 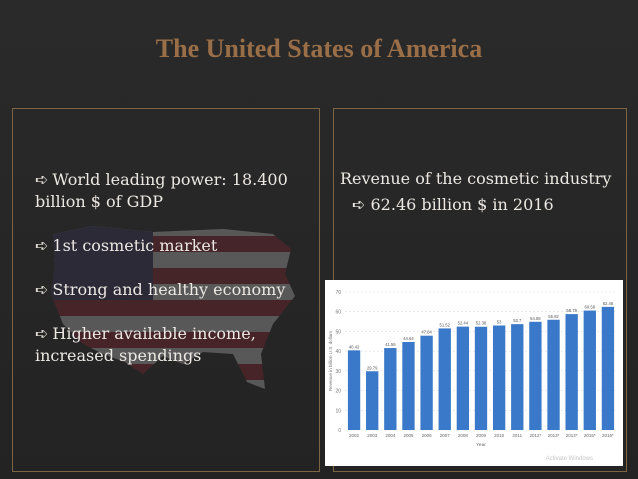 What do you see at coordinates (338, 411) in the screenshot?
I see `y-tick-label: 10` at bounding box center [338, 411].